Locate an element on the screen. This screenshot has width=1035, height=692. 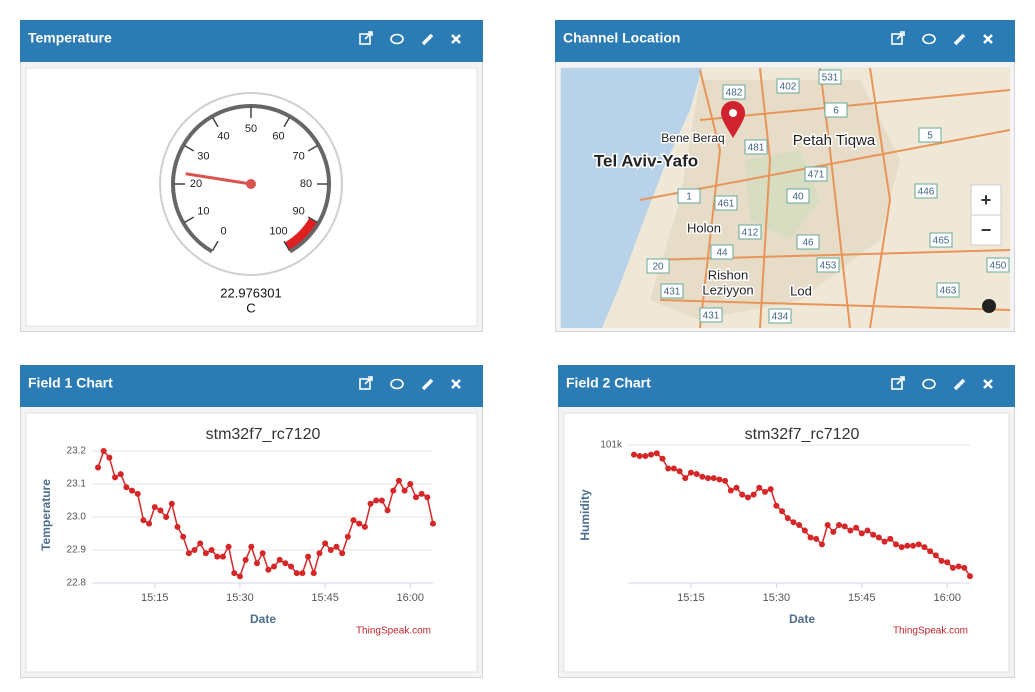
road-number: 446 is located at coordinates (926, 192).